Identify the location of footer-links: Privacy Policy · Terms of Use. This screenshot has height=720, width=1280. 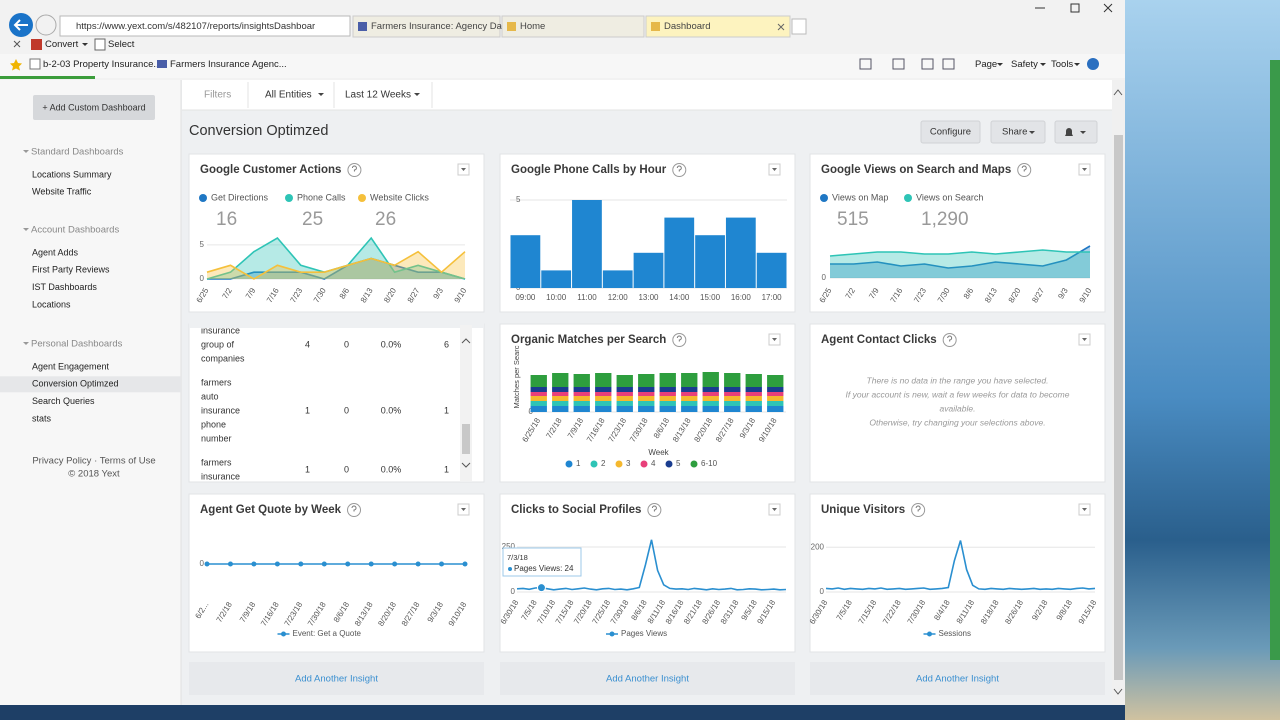
(93, 461).